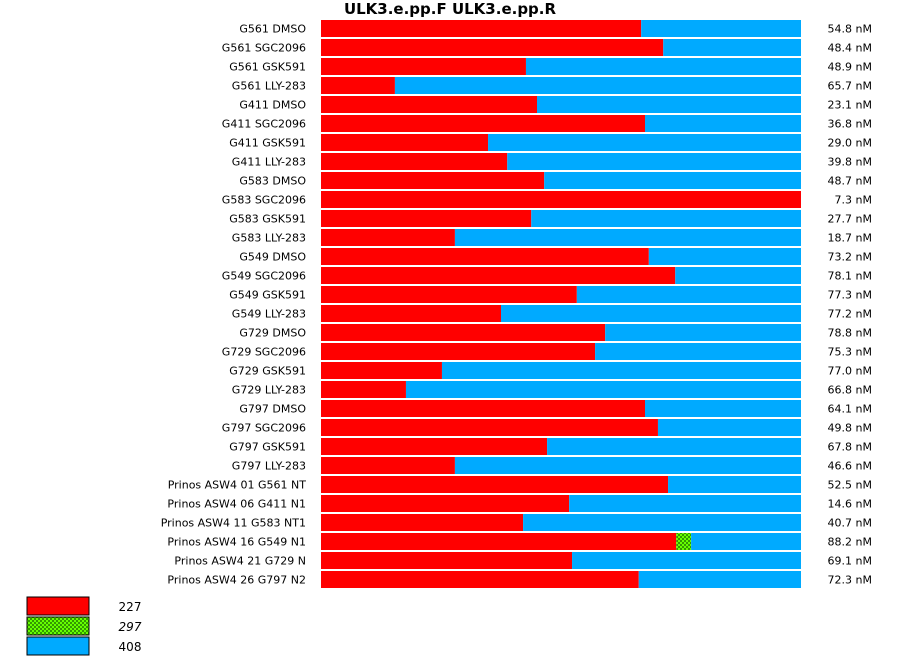 This screenshot has width=900, height=660. Describe the element at coordinates (850, 409) in the screenshot. I see `concentration-label: 64.1 nM` at that location.